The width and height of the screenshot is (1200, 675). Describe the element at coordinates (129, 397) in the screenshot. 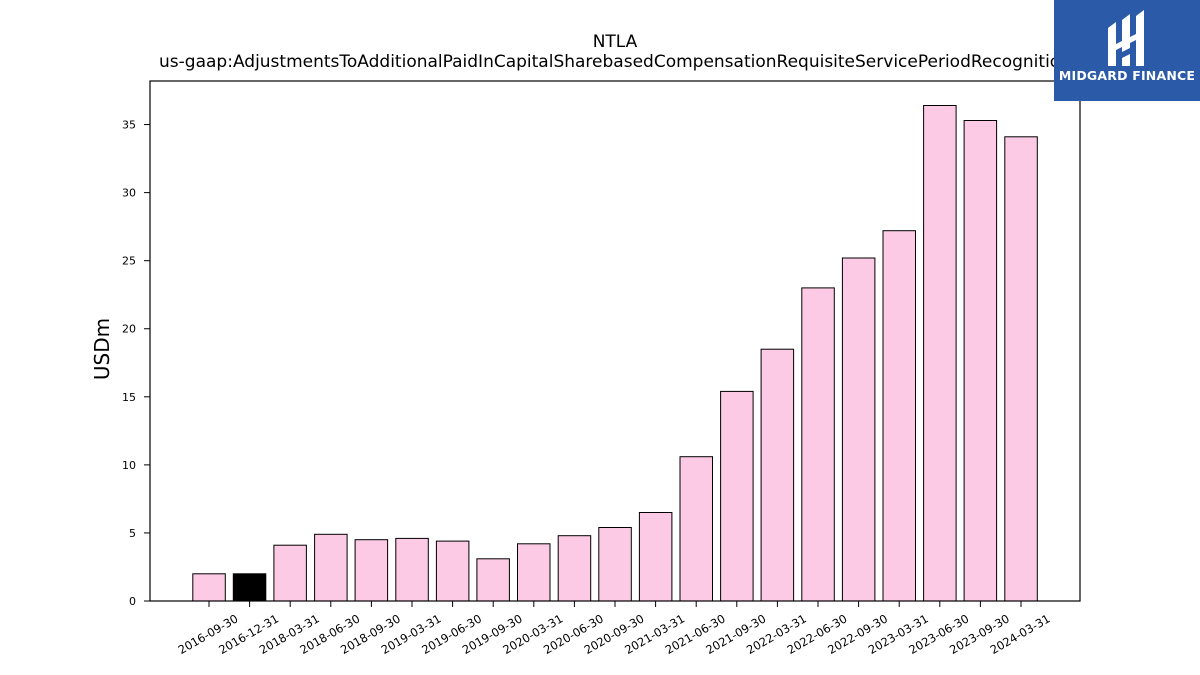

I see `y-tick-label: 15` at that location.